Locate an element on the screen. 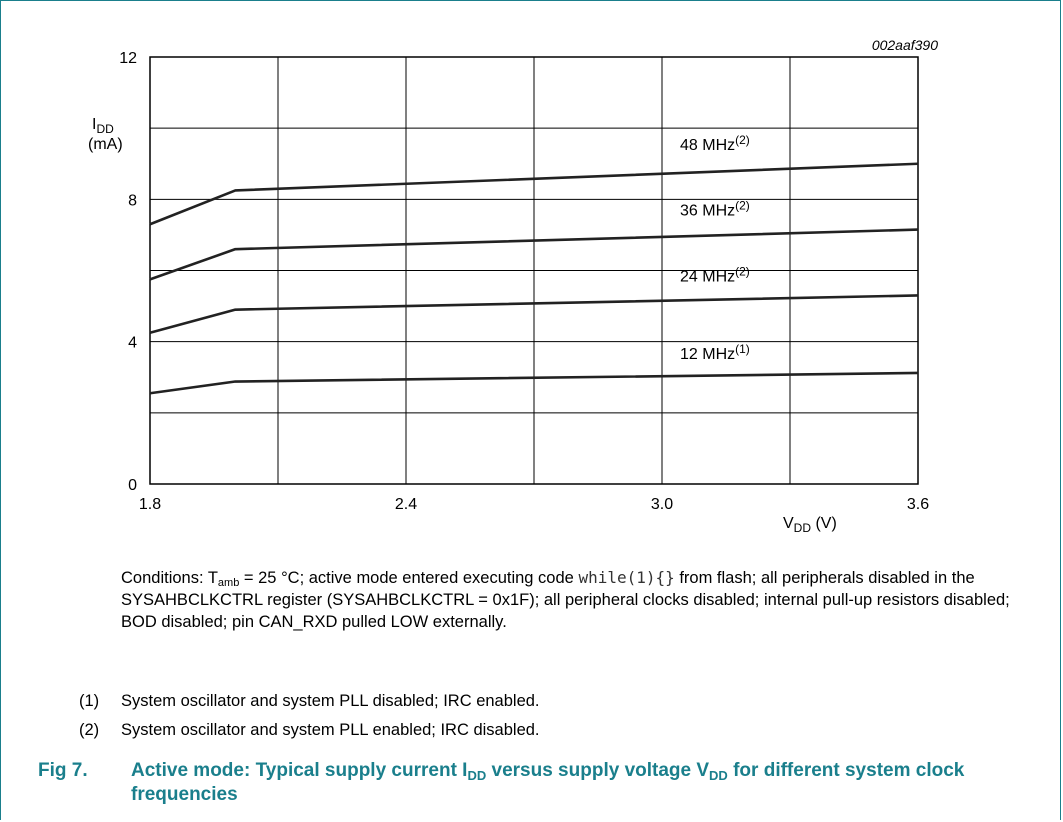  x-tick-label: 3.0 is located at coordinates (662, 504).